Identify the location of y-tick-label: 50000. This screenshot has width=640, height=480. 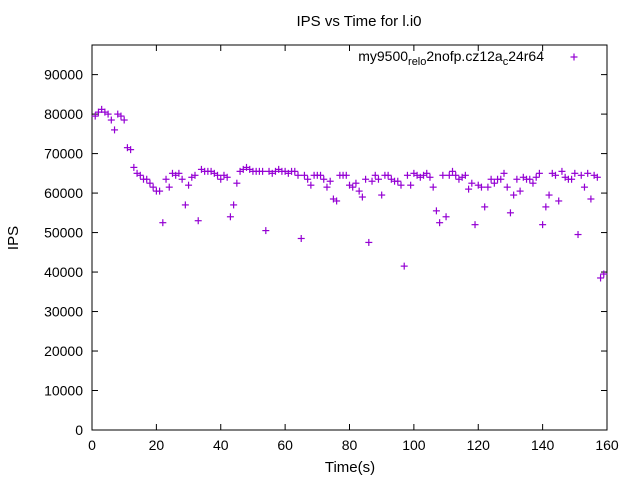
(63, 233).